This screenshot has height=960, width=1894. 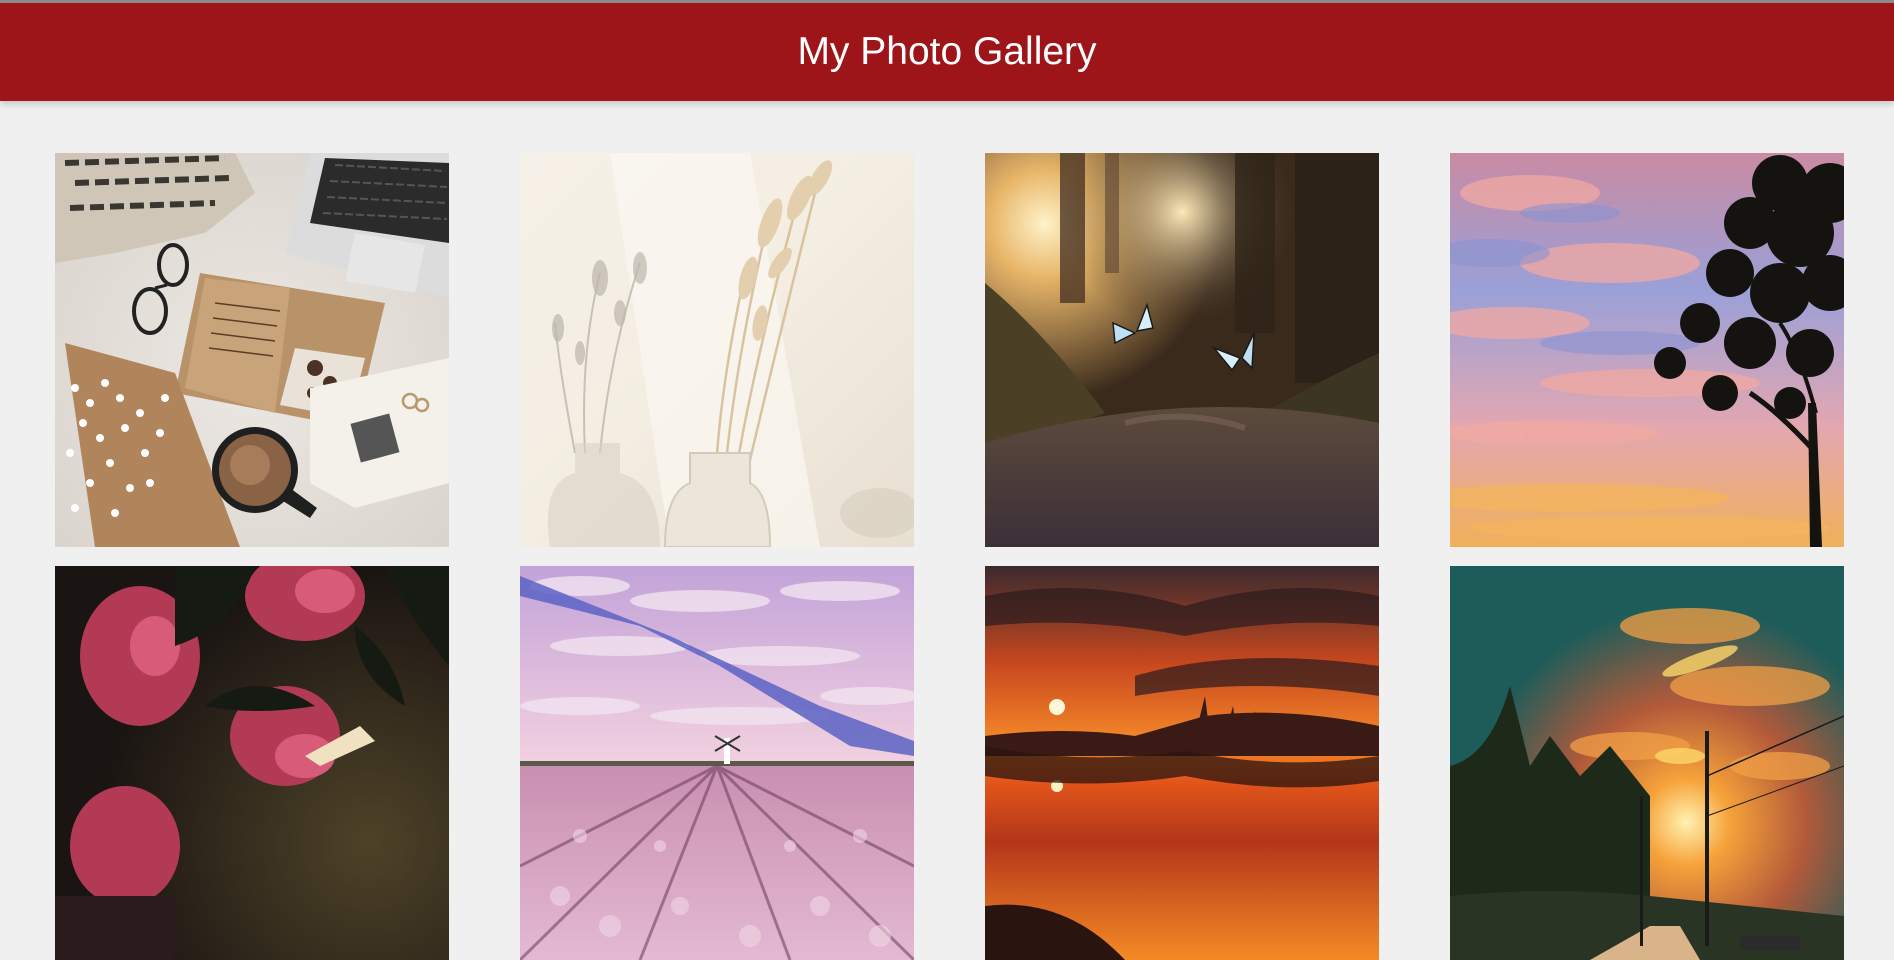 I want to click on photo-flatlay-laptop-notebook-coffee, so click(x=252, y=350).